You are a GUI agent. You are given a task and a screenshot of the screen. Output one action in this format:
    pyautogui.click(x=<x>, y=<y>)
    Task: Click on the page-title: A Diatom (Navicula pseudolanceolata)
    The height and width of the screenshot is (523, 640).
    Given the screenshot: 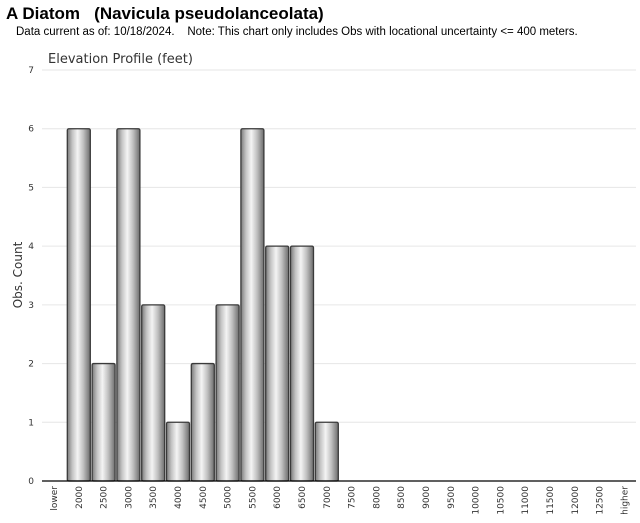 What is the action you would take?
    pyautogui.click(x=165, y=13)
    